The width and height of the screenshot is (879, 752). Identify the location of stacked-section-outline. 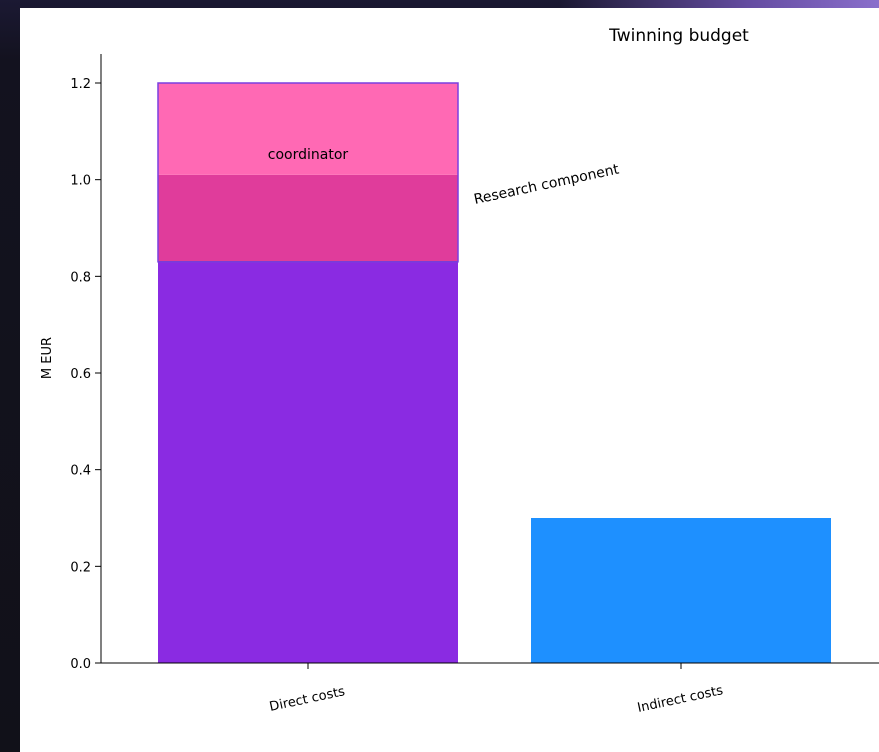
(308, 172).